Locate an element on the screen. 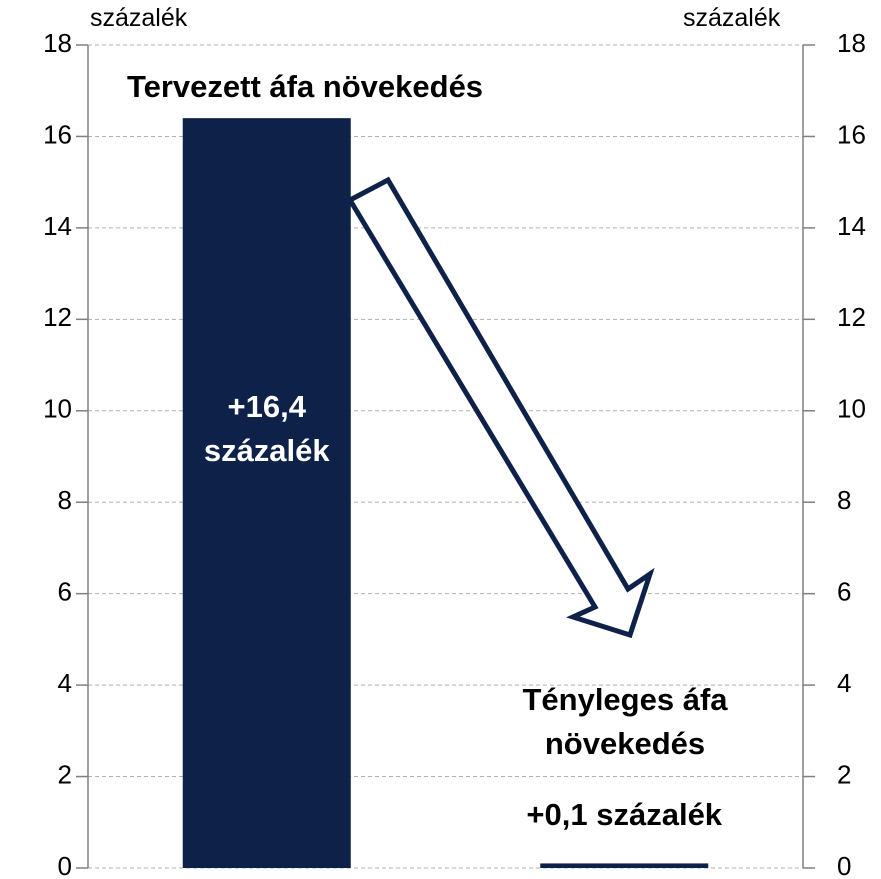 This screenshot has height=879, width=881. y-tick-label: 0 is located at coordinates (65, 865).